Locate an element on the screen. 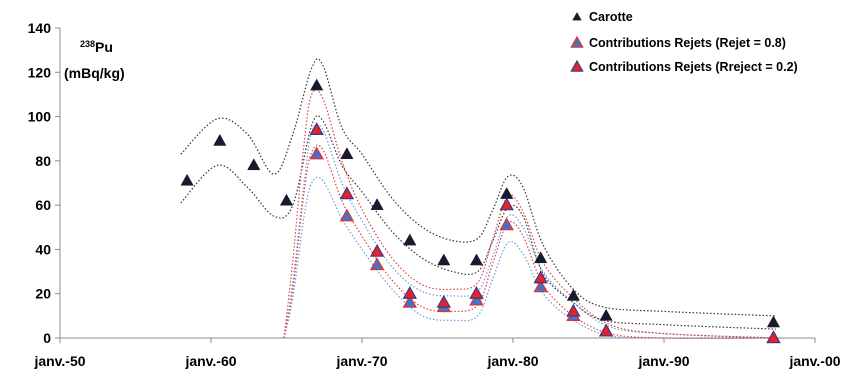 The height and width of the screenshot is (389, 845). y-tick-label: 140 is located at coordinates (40, 28).